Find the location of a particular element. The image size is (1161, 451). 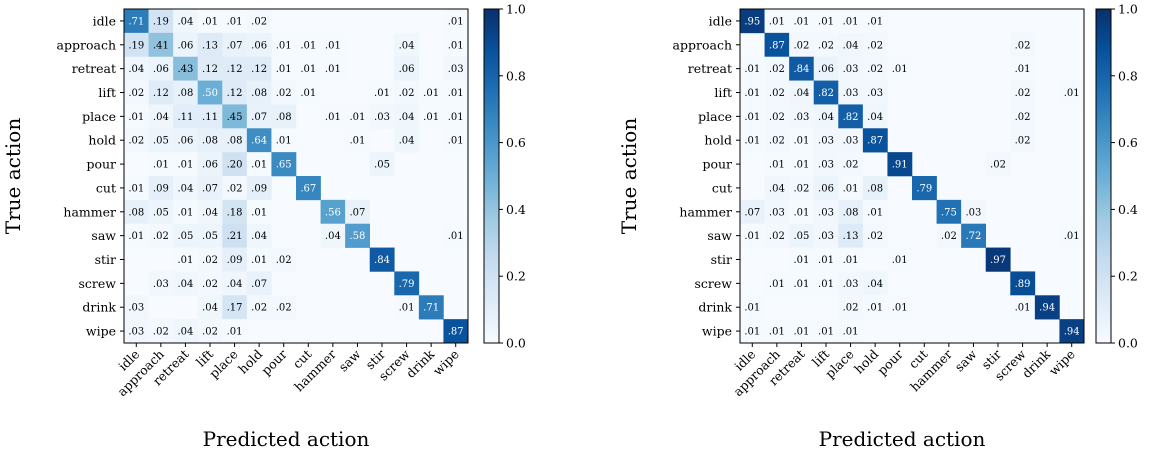

heatmap-cell-screw-place is located at coordinates (235, 283).